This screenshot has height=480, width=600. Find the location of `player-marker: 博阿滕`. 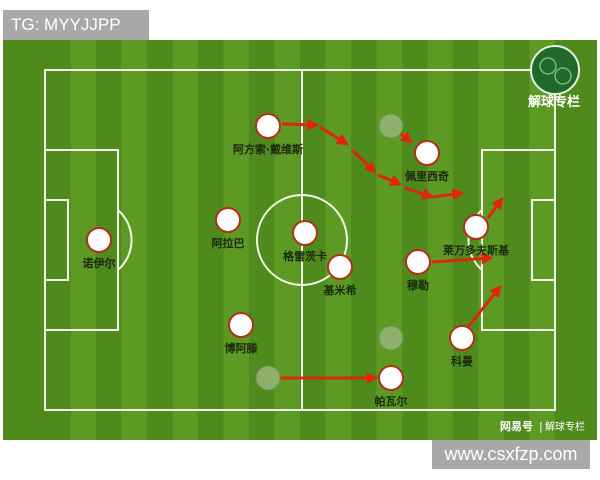

player-marker: 博阿滕 is located at coordinates (242, 333).